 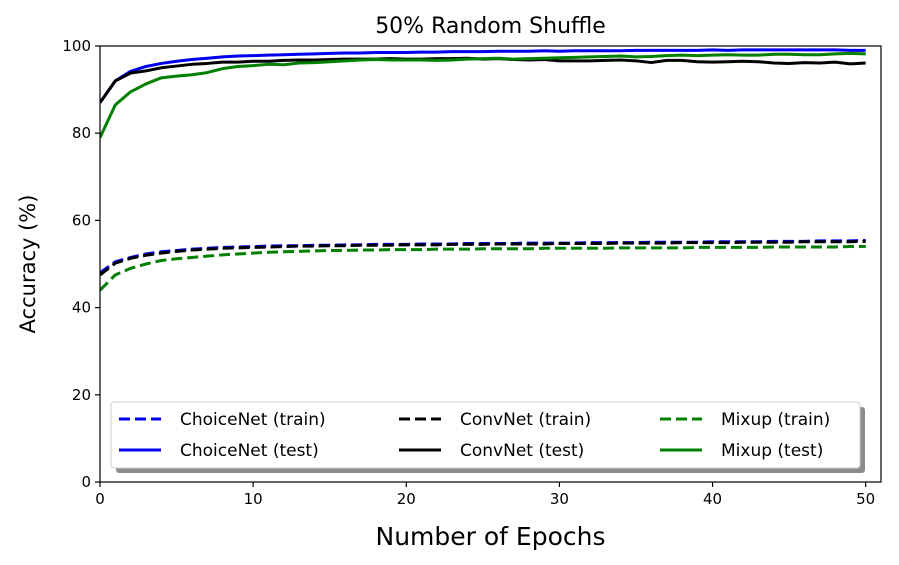 I want to click on y-tick-label: 80, so click(x=81, y=133).